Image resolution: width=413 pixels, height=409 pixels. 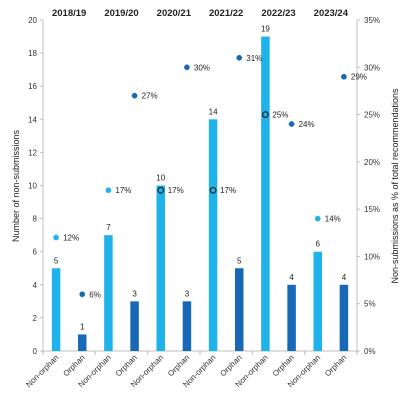 I want to click on y-right-tick-label: 35%, so click(x=372, y=20).